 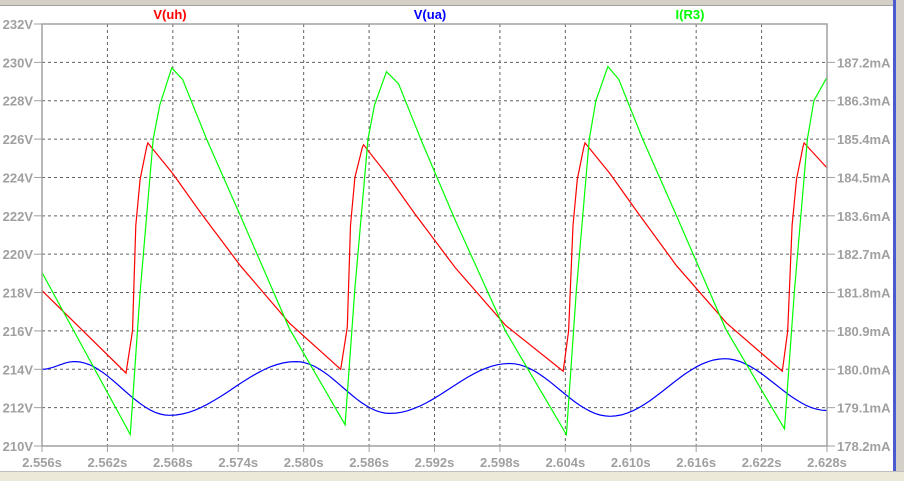 What do you see at coordinates (452, 3) in the screenshot?
I see `window-top-border` at bounding box center [452, 3].